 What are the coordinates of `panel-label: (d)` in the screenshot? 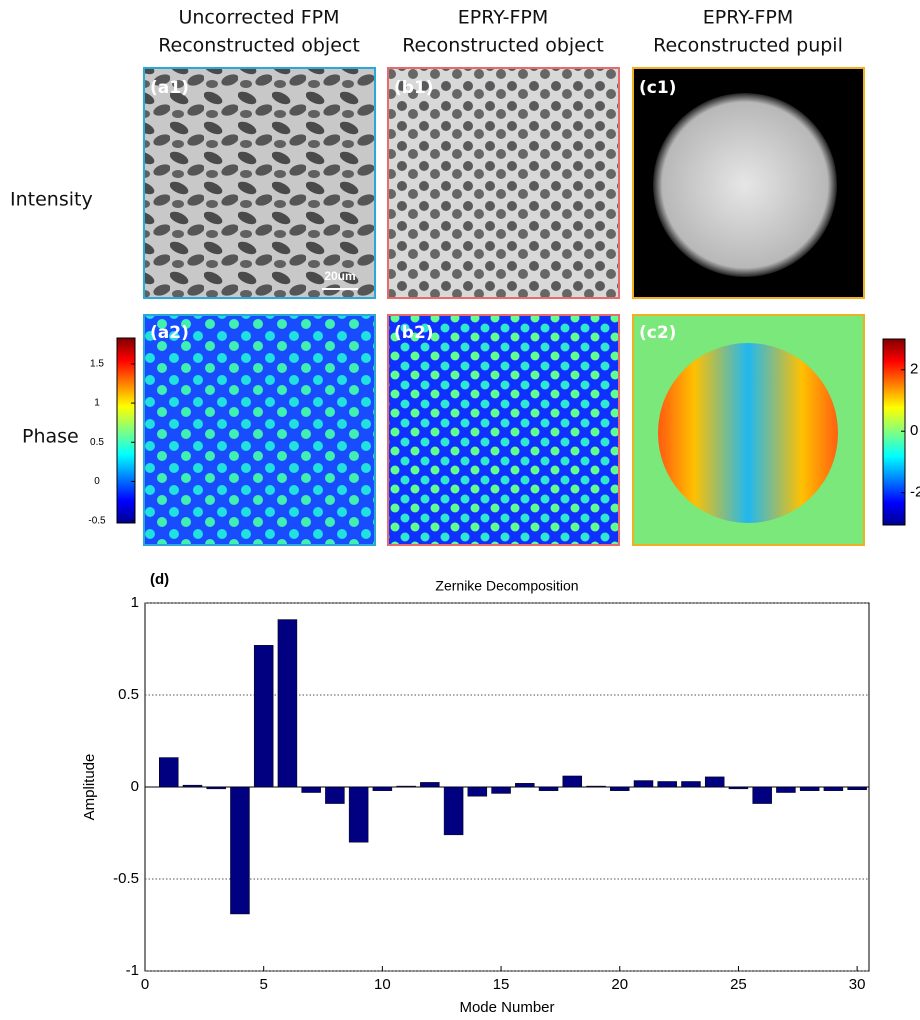 It's located at (159, 579).